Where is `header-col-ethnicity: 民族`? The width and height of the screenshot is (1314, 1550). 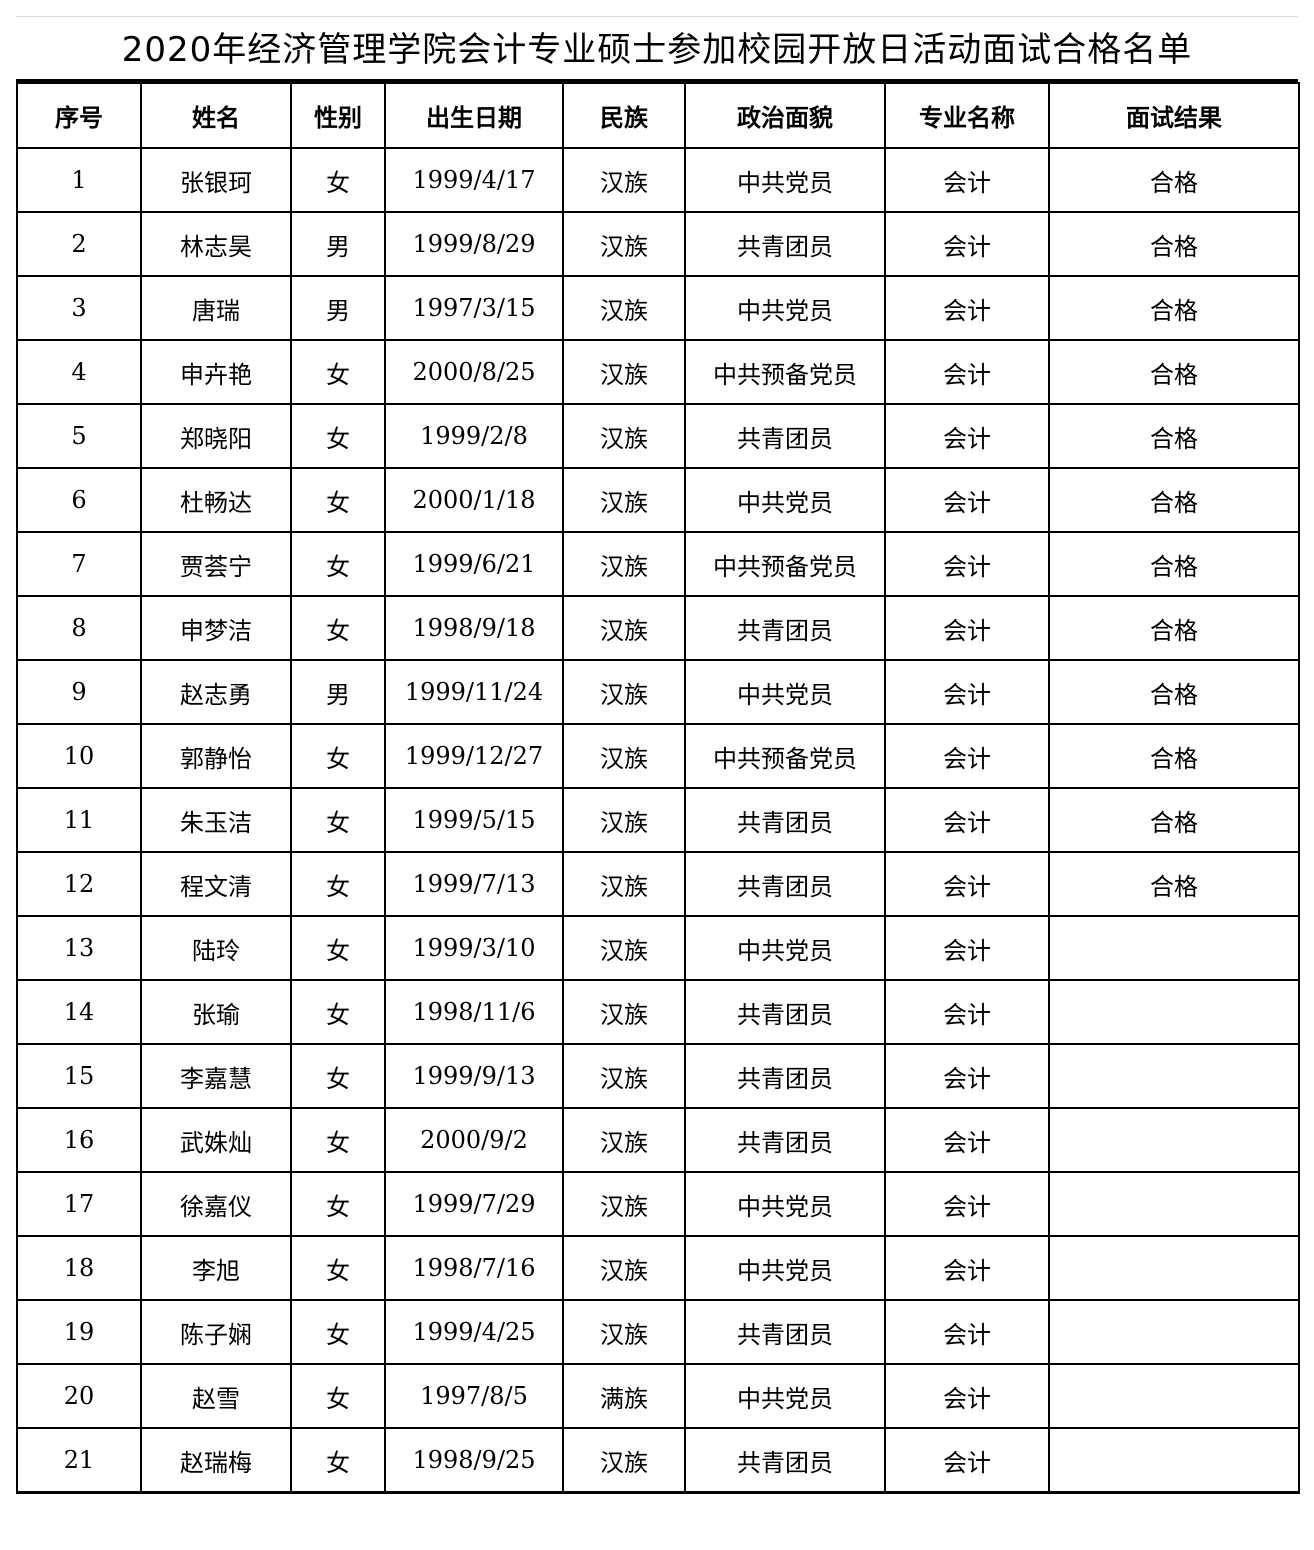 header-col-ethnicity: 民族 is located at coordinates (624, 115).